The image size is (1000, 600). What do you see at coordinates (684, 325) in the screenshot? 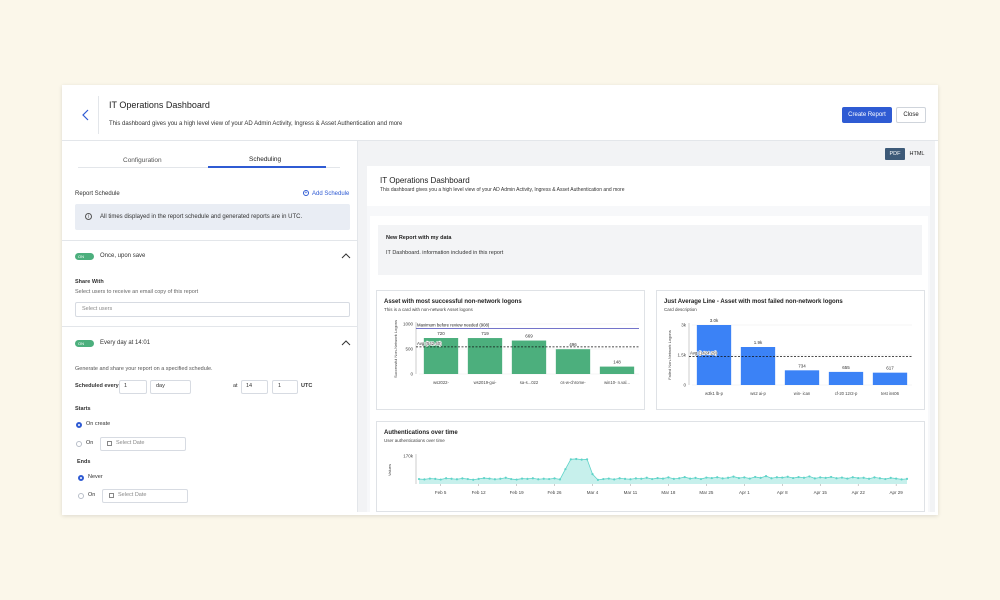
I see `y-tick-label: 3k` at bounding box center [684, 325].